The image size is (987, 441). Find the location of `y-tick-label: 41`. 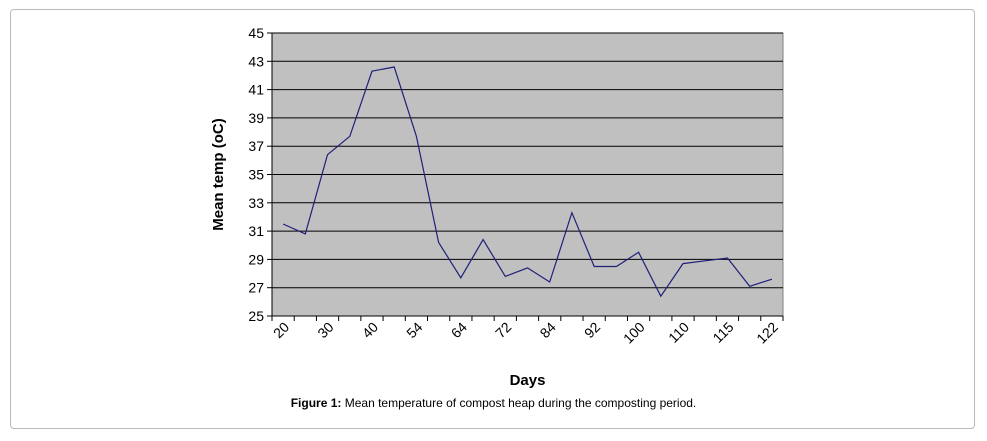

y-tick-label: 41 is located at coordinates (256, 90).